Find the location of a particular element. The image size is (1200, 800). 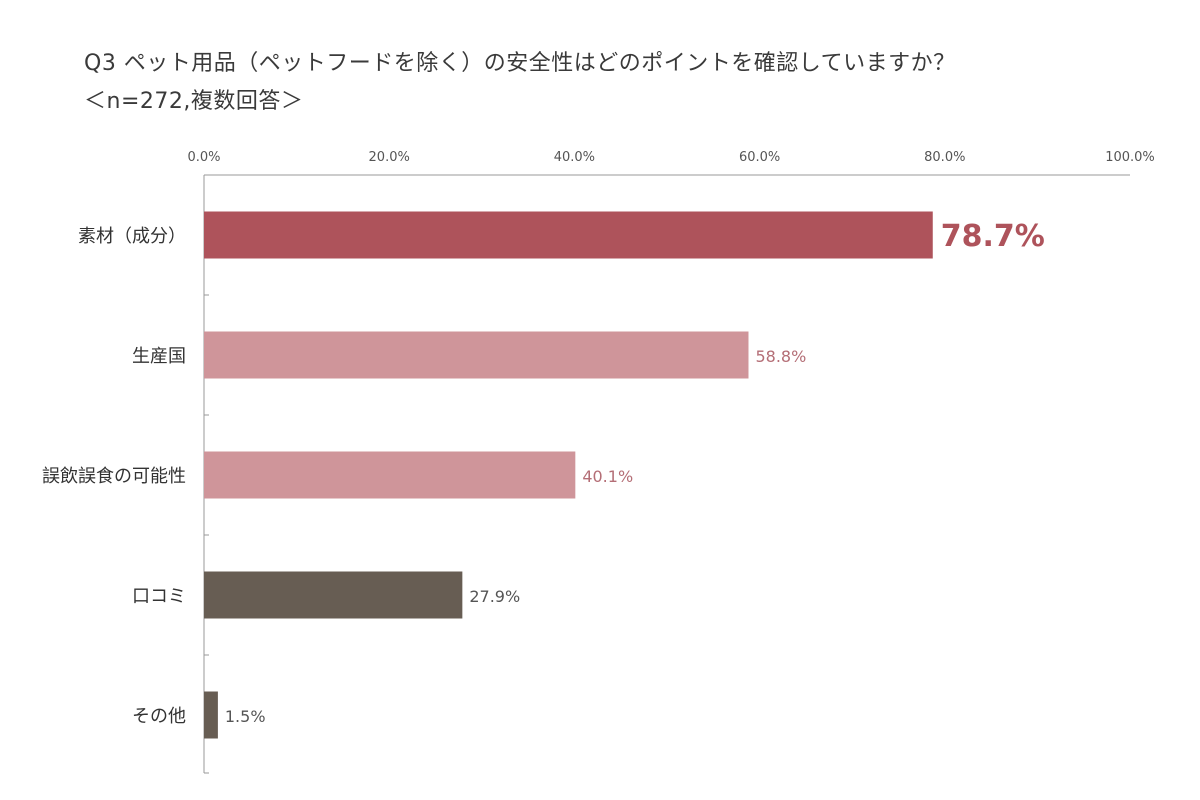

category-label: 素材（成分） is located at coordinates (132, 236).